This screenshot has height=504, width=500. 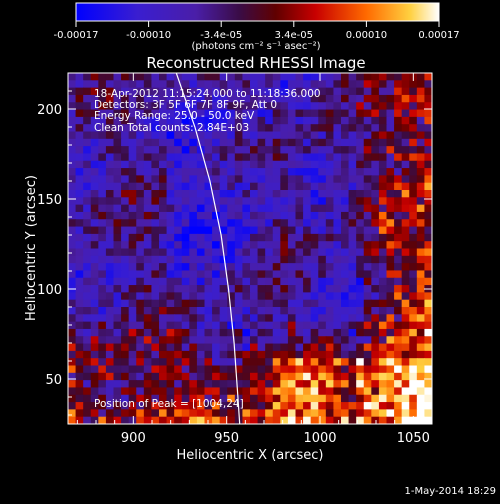 What do you see at coordinates (49, 290) in the screenshot?
I see `y-tick-label: 100` at bounding box center [49, 290].